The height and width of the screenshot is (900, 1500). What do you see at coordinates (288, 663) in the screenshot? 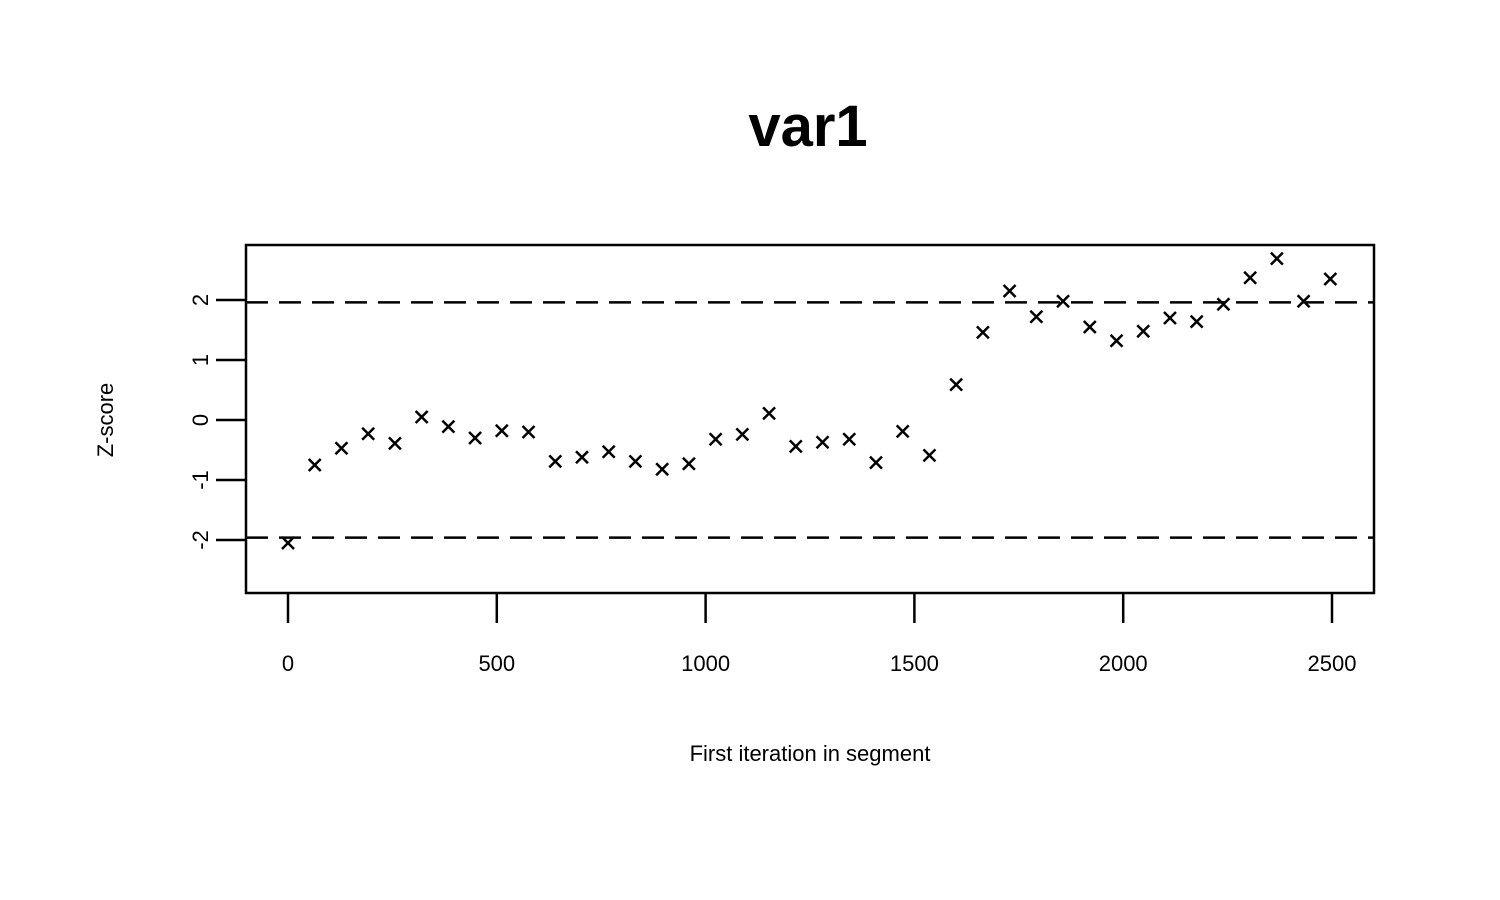
I see `x-tick-label: 0` at bounding box center [288, 663].